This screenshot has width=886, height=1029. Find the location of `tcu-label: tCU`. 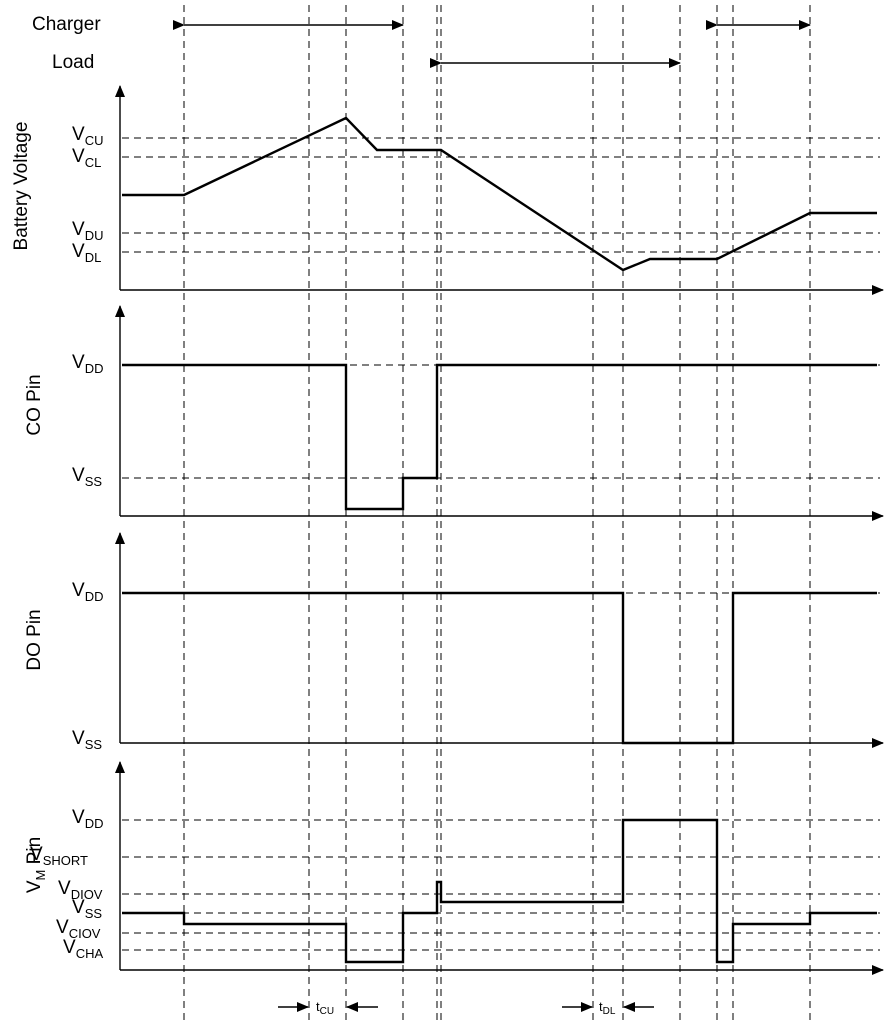

tcu-label: tCU is located at coordinates (325, 1008).